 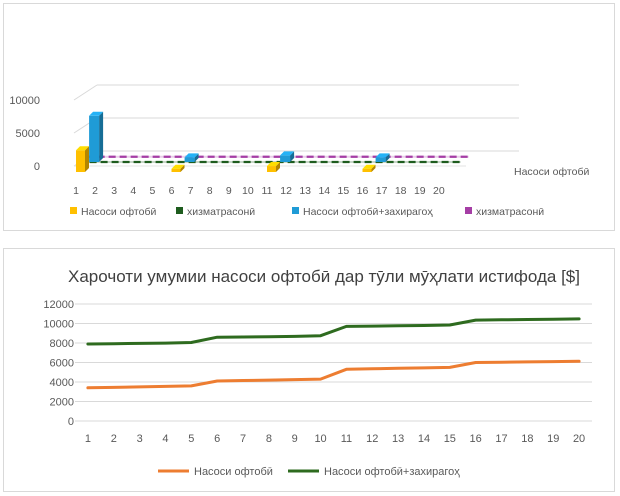 I want to click on legend: Насоси офтобӣ Насоси офтобӣ+захирагоҳ, so click(x=309, y=472).